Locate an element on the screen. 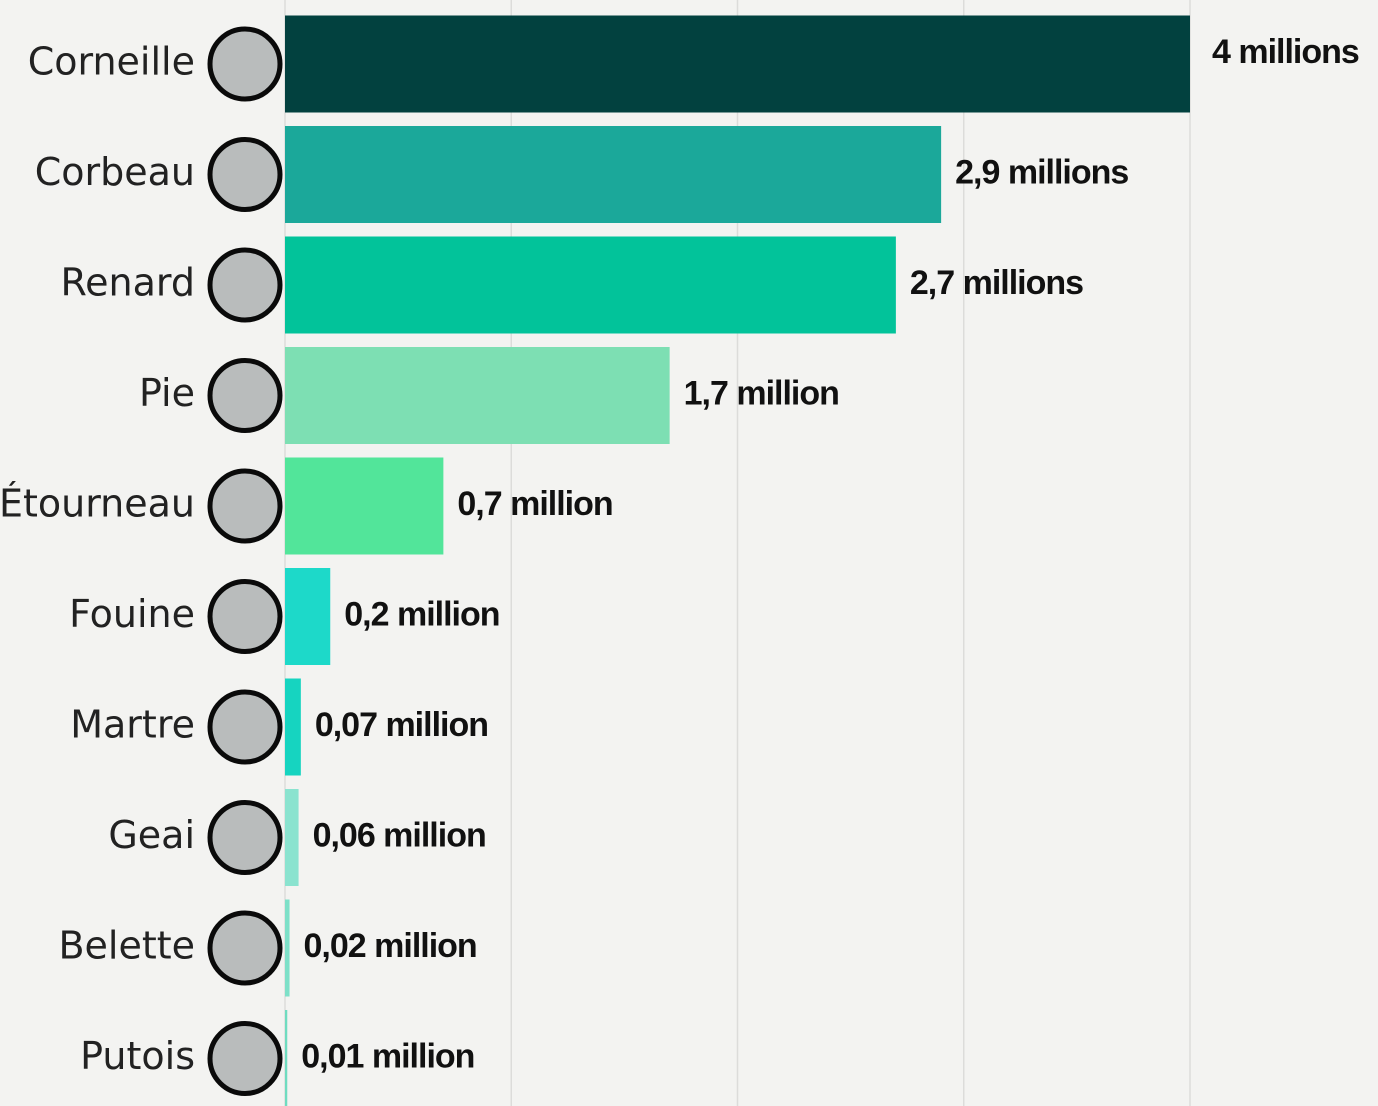 The height and width of the screenshot is (1106, 1378). value-label: 0,06 million is located at coordinates (399, 835).